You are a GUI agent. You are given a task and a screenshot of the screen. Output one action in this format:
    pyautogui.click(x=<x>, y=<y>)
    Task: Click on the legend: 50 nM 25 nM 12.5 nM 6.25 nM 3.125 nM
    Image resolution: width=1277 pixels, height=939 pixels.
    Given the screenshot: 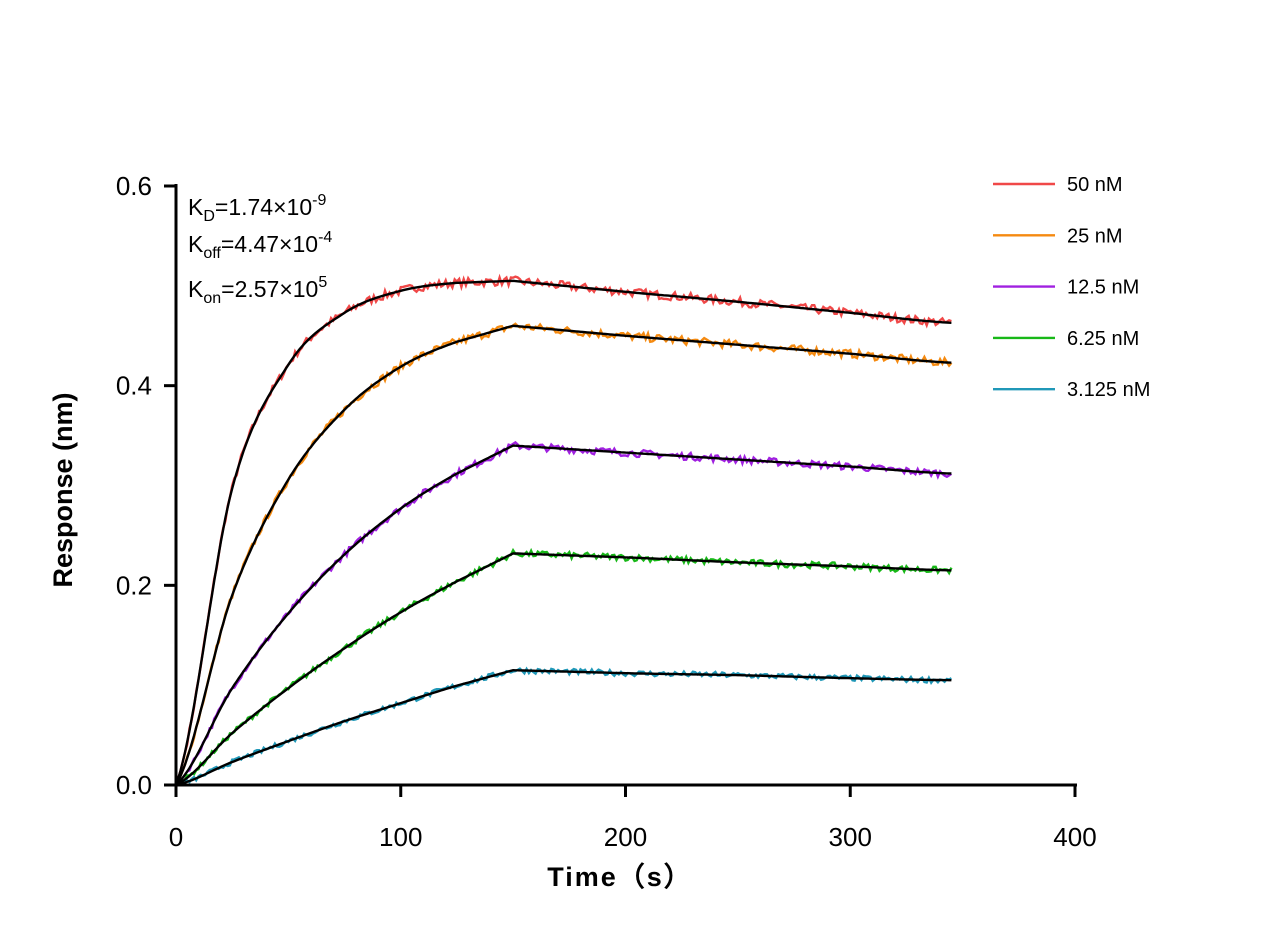 What is the action you would take?
    pyautogui.click(x=1071, y=287)
    